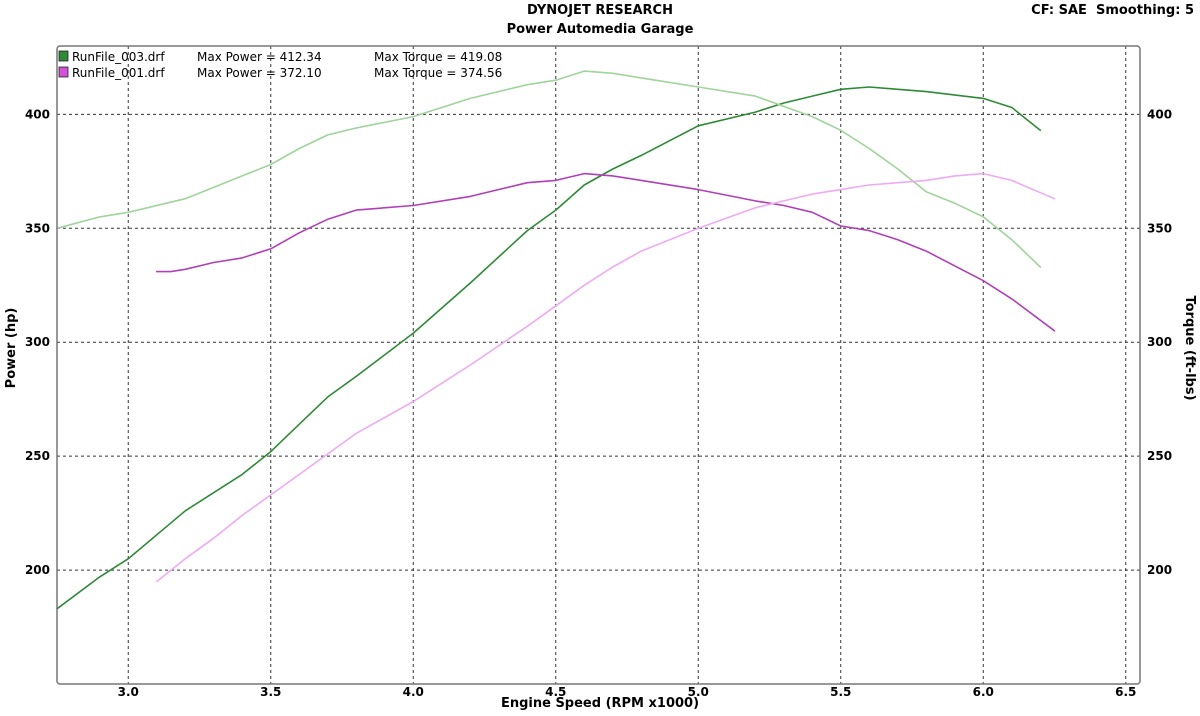 The image size is (1200, 716). What do you see at coordinates (413, 692) in the screenshot?
I see `x-tick-label: 4.0` at bounding box center [413, 692].